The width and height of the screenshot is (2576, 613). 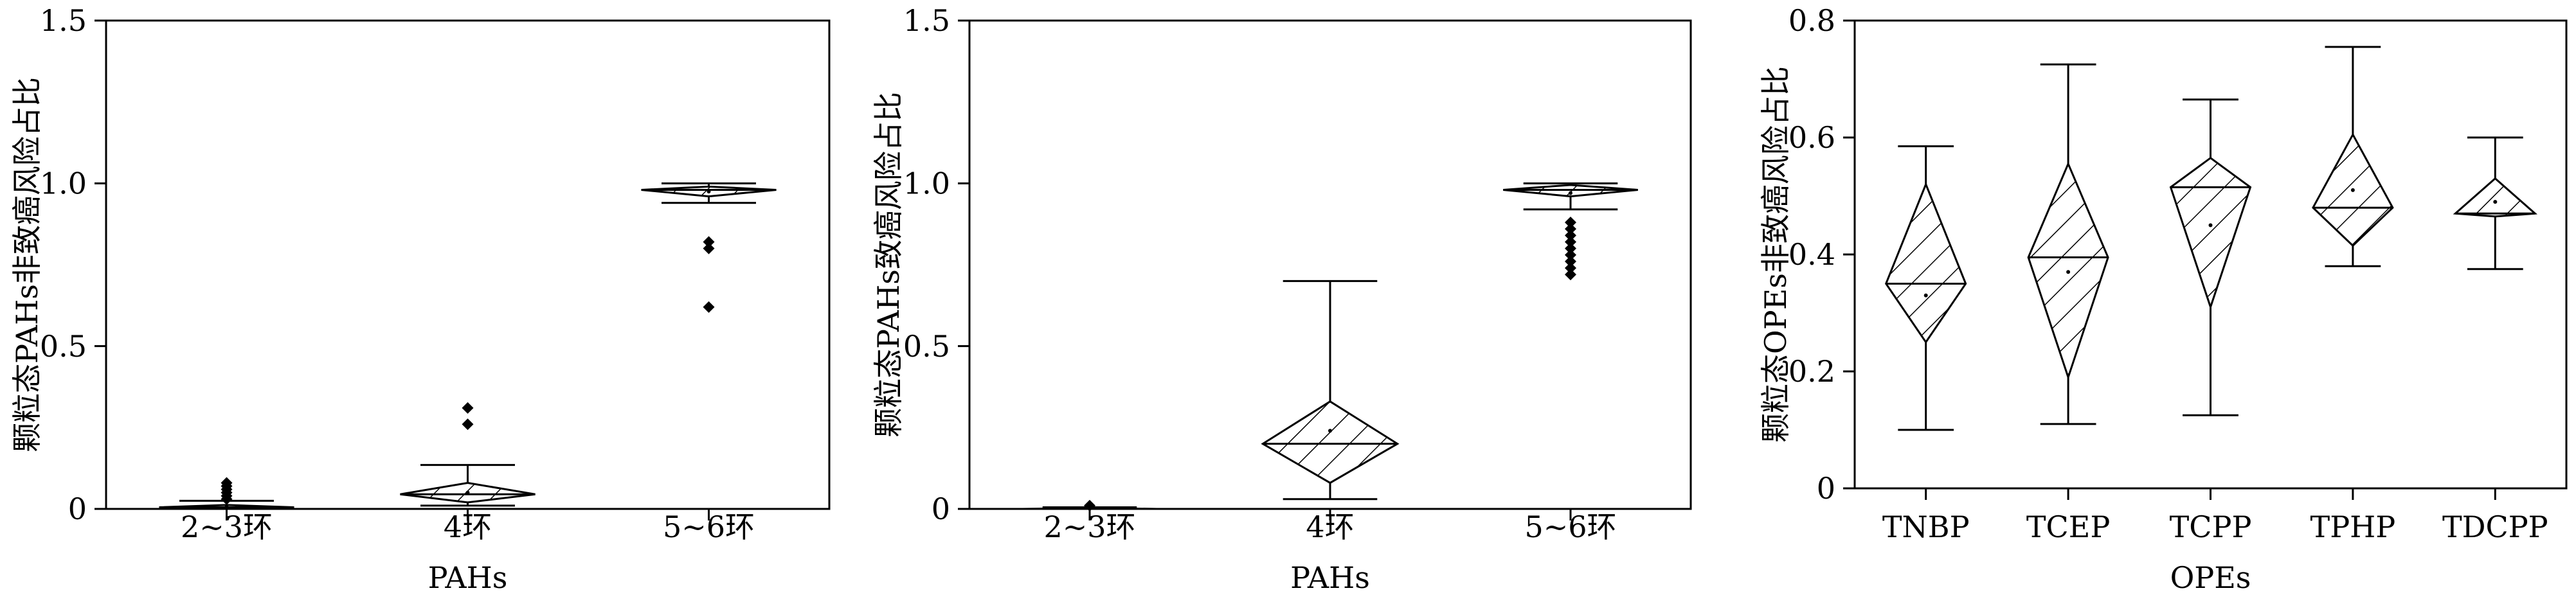 What do you see at coordinates (1926, 527) in the screenshot?
I see `x-tick-label: TNBP` at bounding box center [1926, 527].